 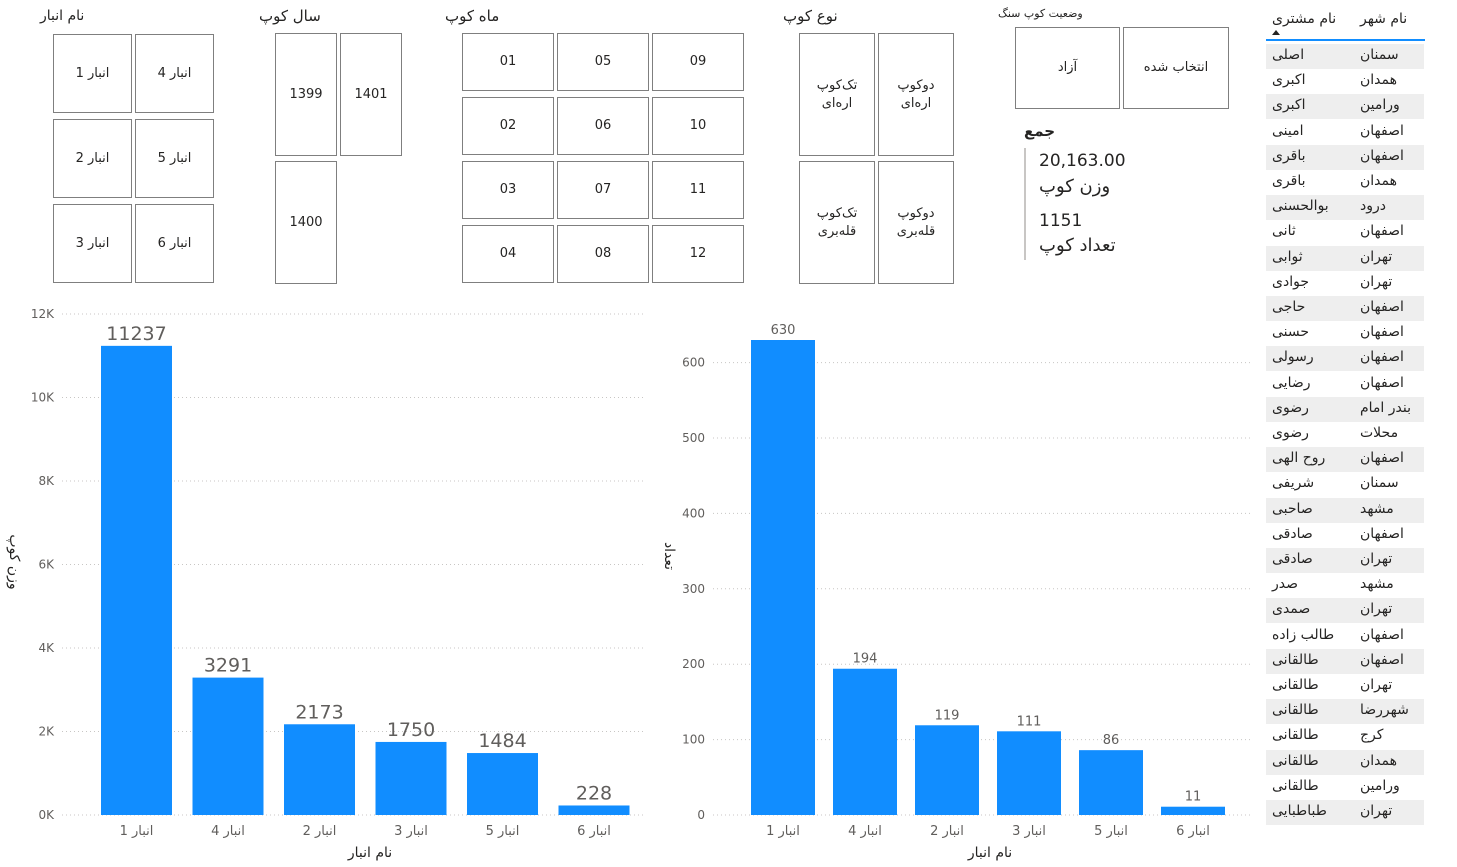 What do you see at coordinates (1345, 157) in the screenshot?
I see `table-row: باقری اصفهان` at bounding box center [1345, 157].